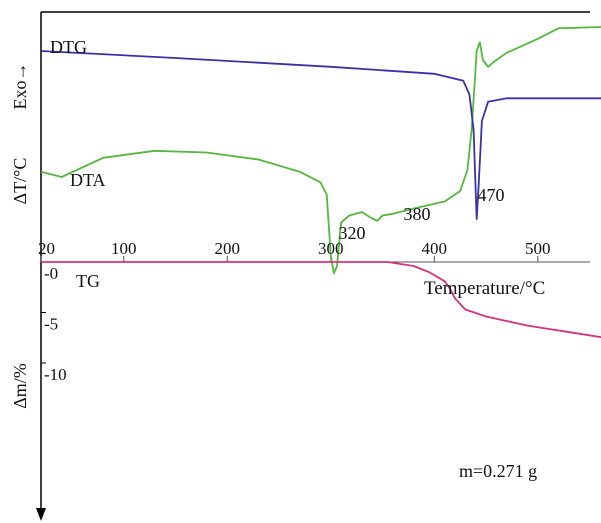 The image size is (601, 523). Describe the element at coordinates (124, 248) in the screenshot. I see `x-tick-label-100: 100` at that location.